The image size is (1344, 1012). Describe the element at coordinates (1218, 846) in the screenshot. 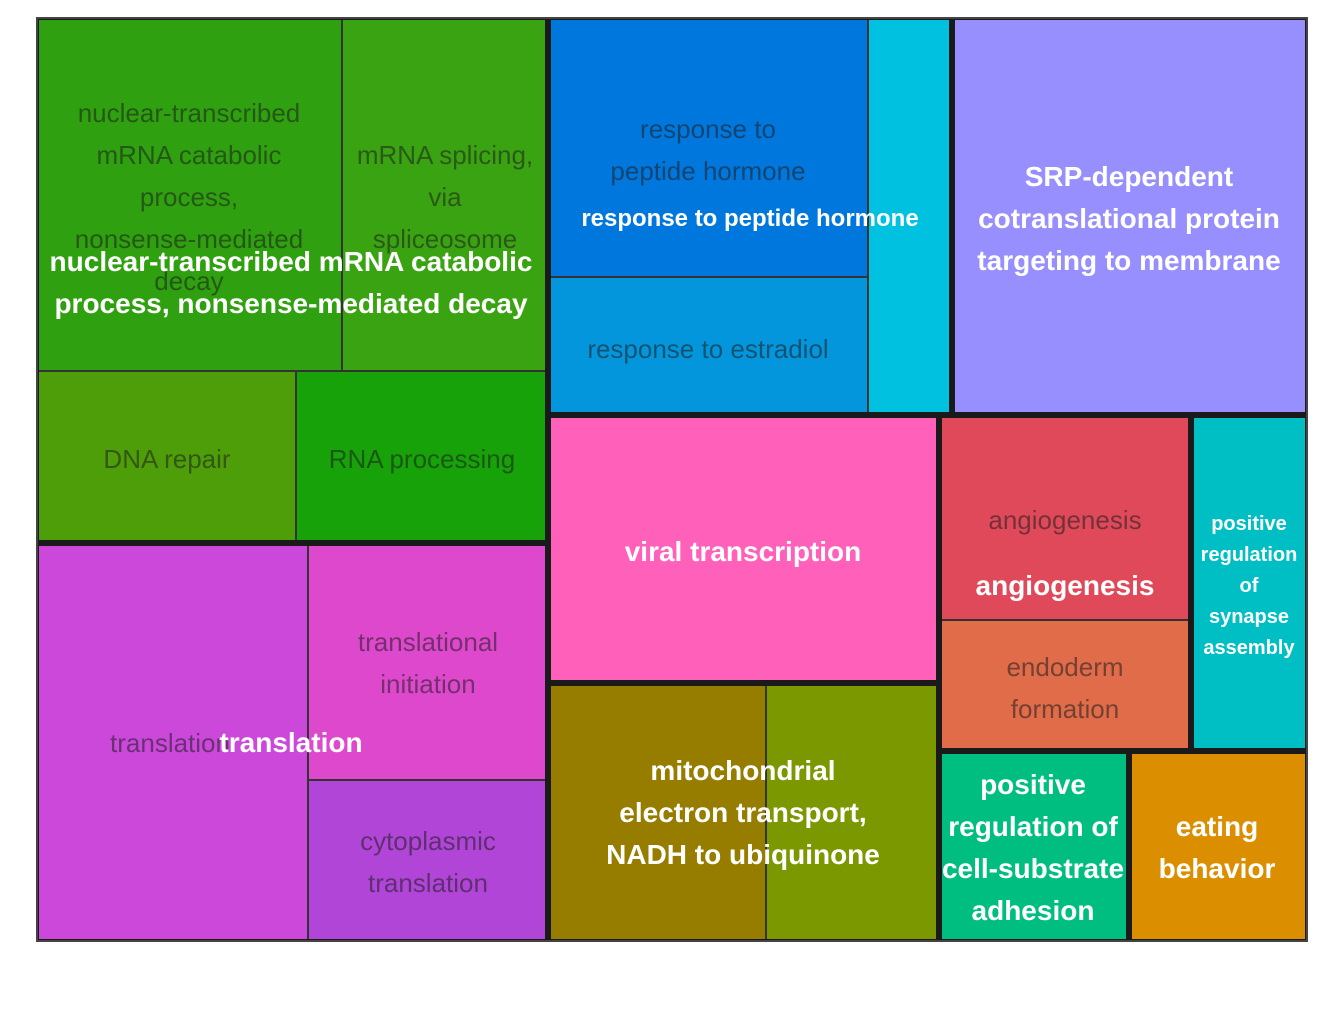

I see `treemap-tile-eating-behavior` at that location.